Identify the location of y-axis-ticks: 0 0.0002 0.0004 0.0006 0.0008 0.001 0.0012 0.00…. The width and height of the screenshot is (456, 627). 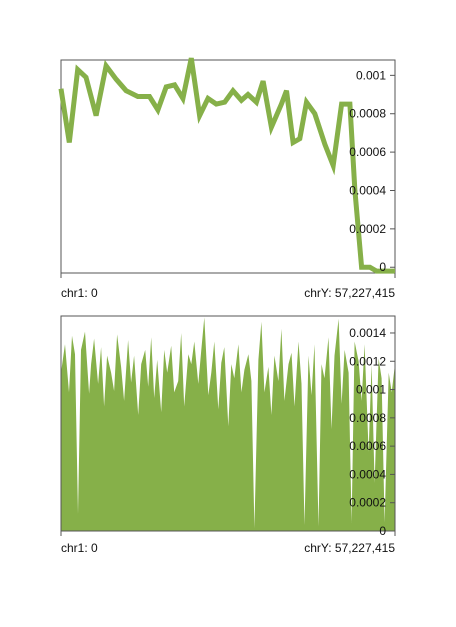
(372, 432).